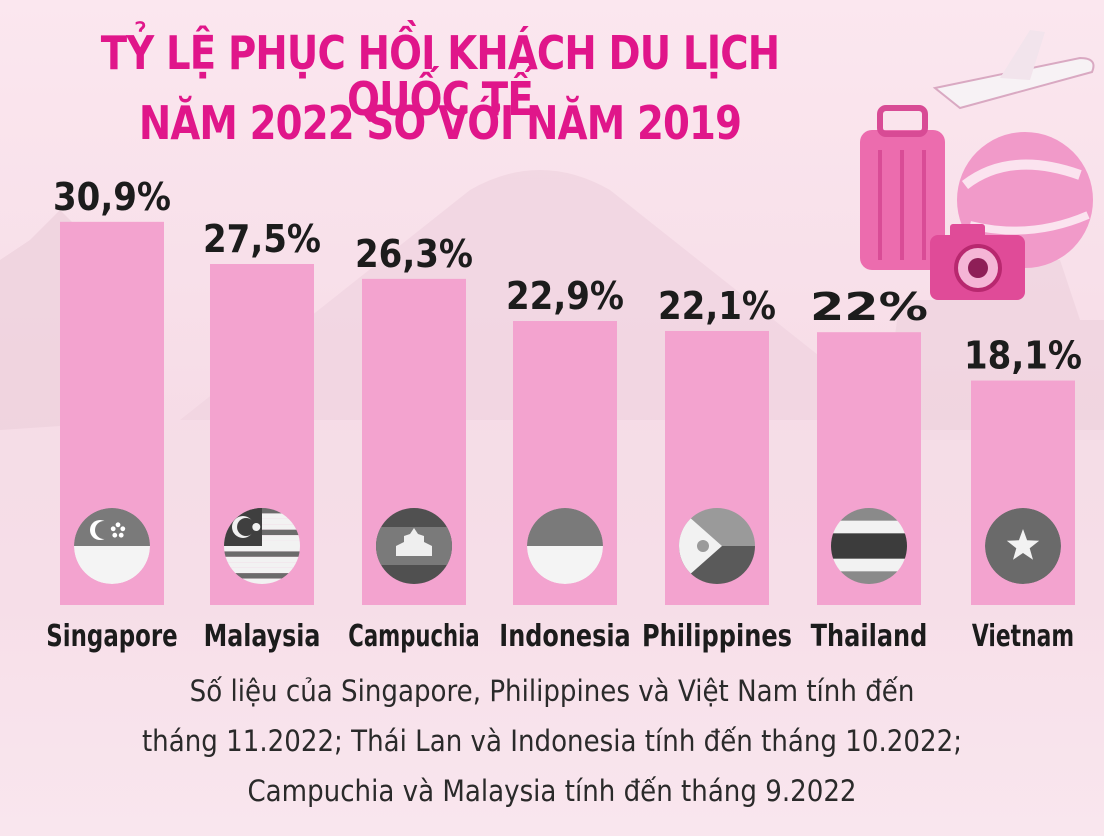  I want to click on suitcase-icon, so click(902, 187).